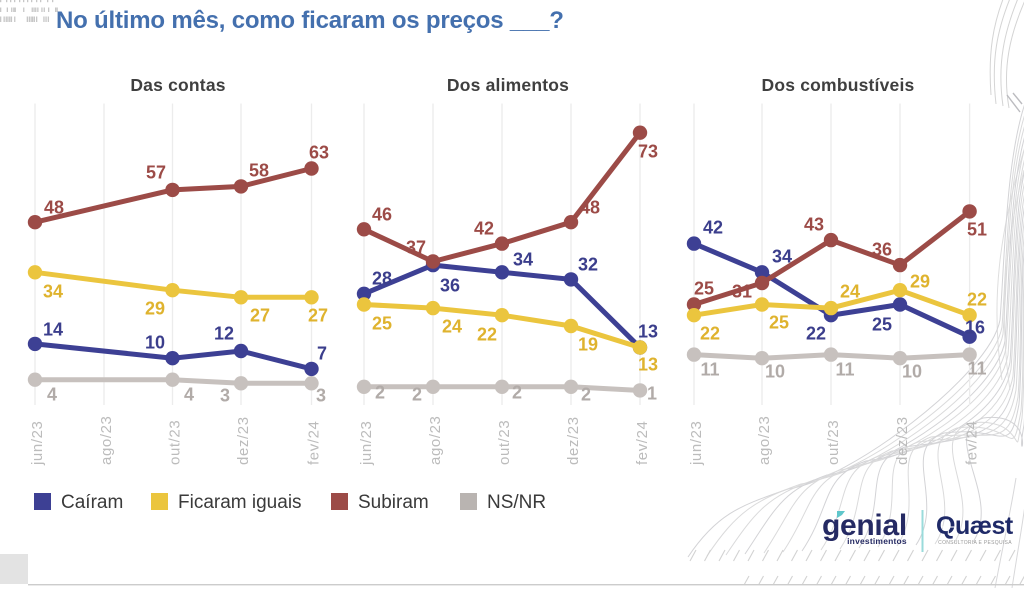  I want to click on svg-text: CONSULTORIA E PESQUISA, so click(975, 543).